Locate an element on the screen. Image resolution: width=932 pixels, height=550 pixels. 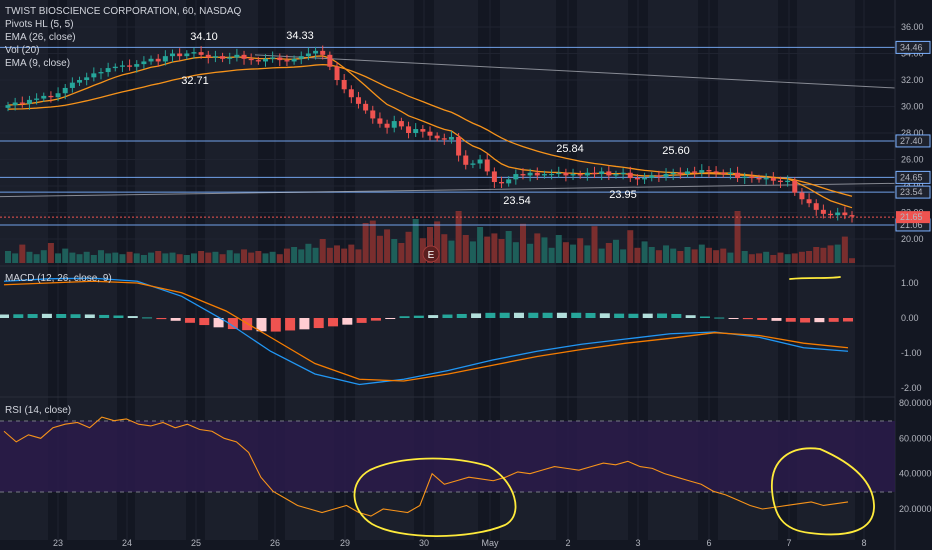
time-axis-tick: 26 is located at coordinates (275, 543).